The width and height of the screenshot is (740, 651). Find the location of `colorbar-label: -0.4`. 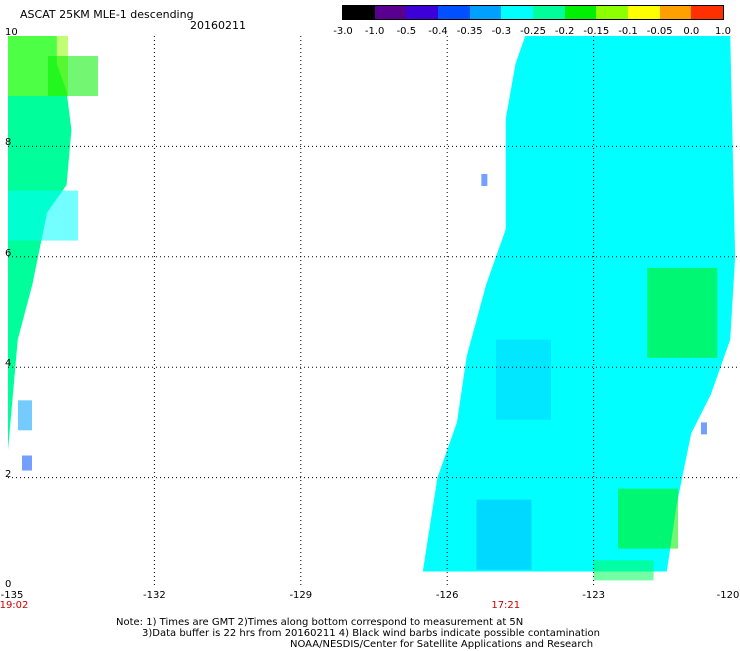

colorbar-label: -0.4 is located at coordinates (438, 31).